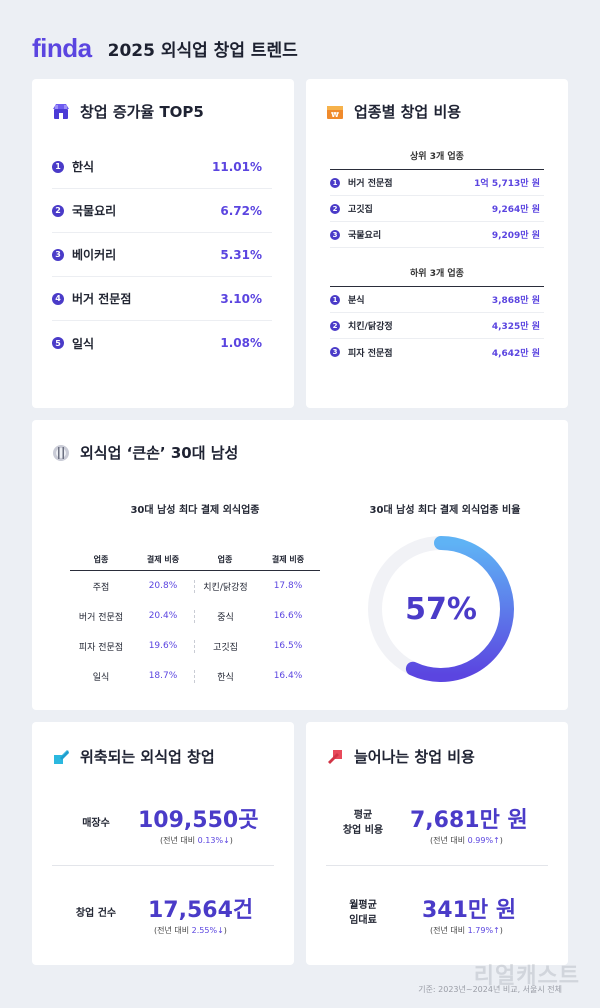 This screenshot has height=1008, width=600. I want to click on rising-card-title: 늘어나는 창업 비용, so click(400, 756).